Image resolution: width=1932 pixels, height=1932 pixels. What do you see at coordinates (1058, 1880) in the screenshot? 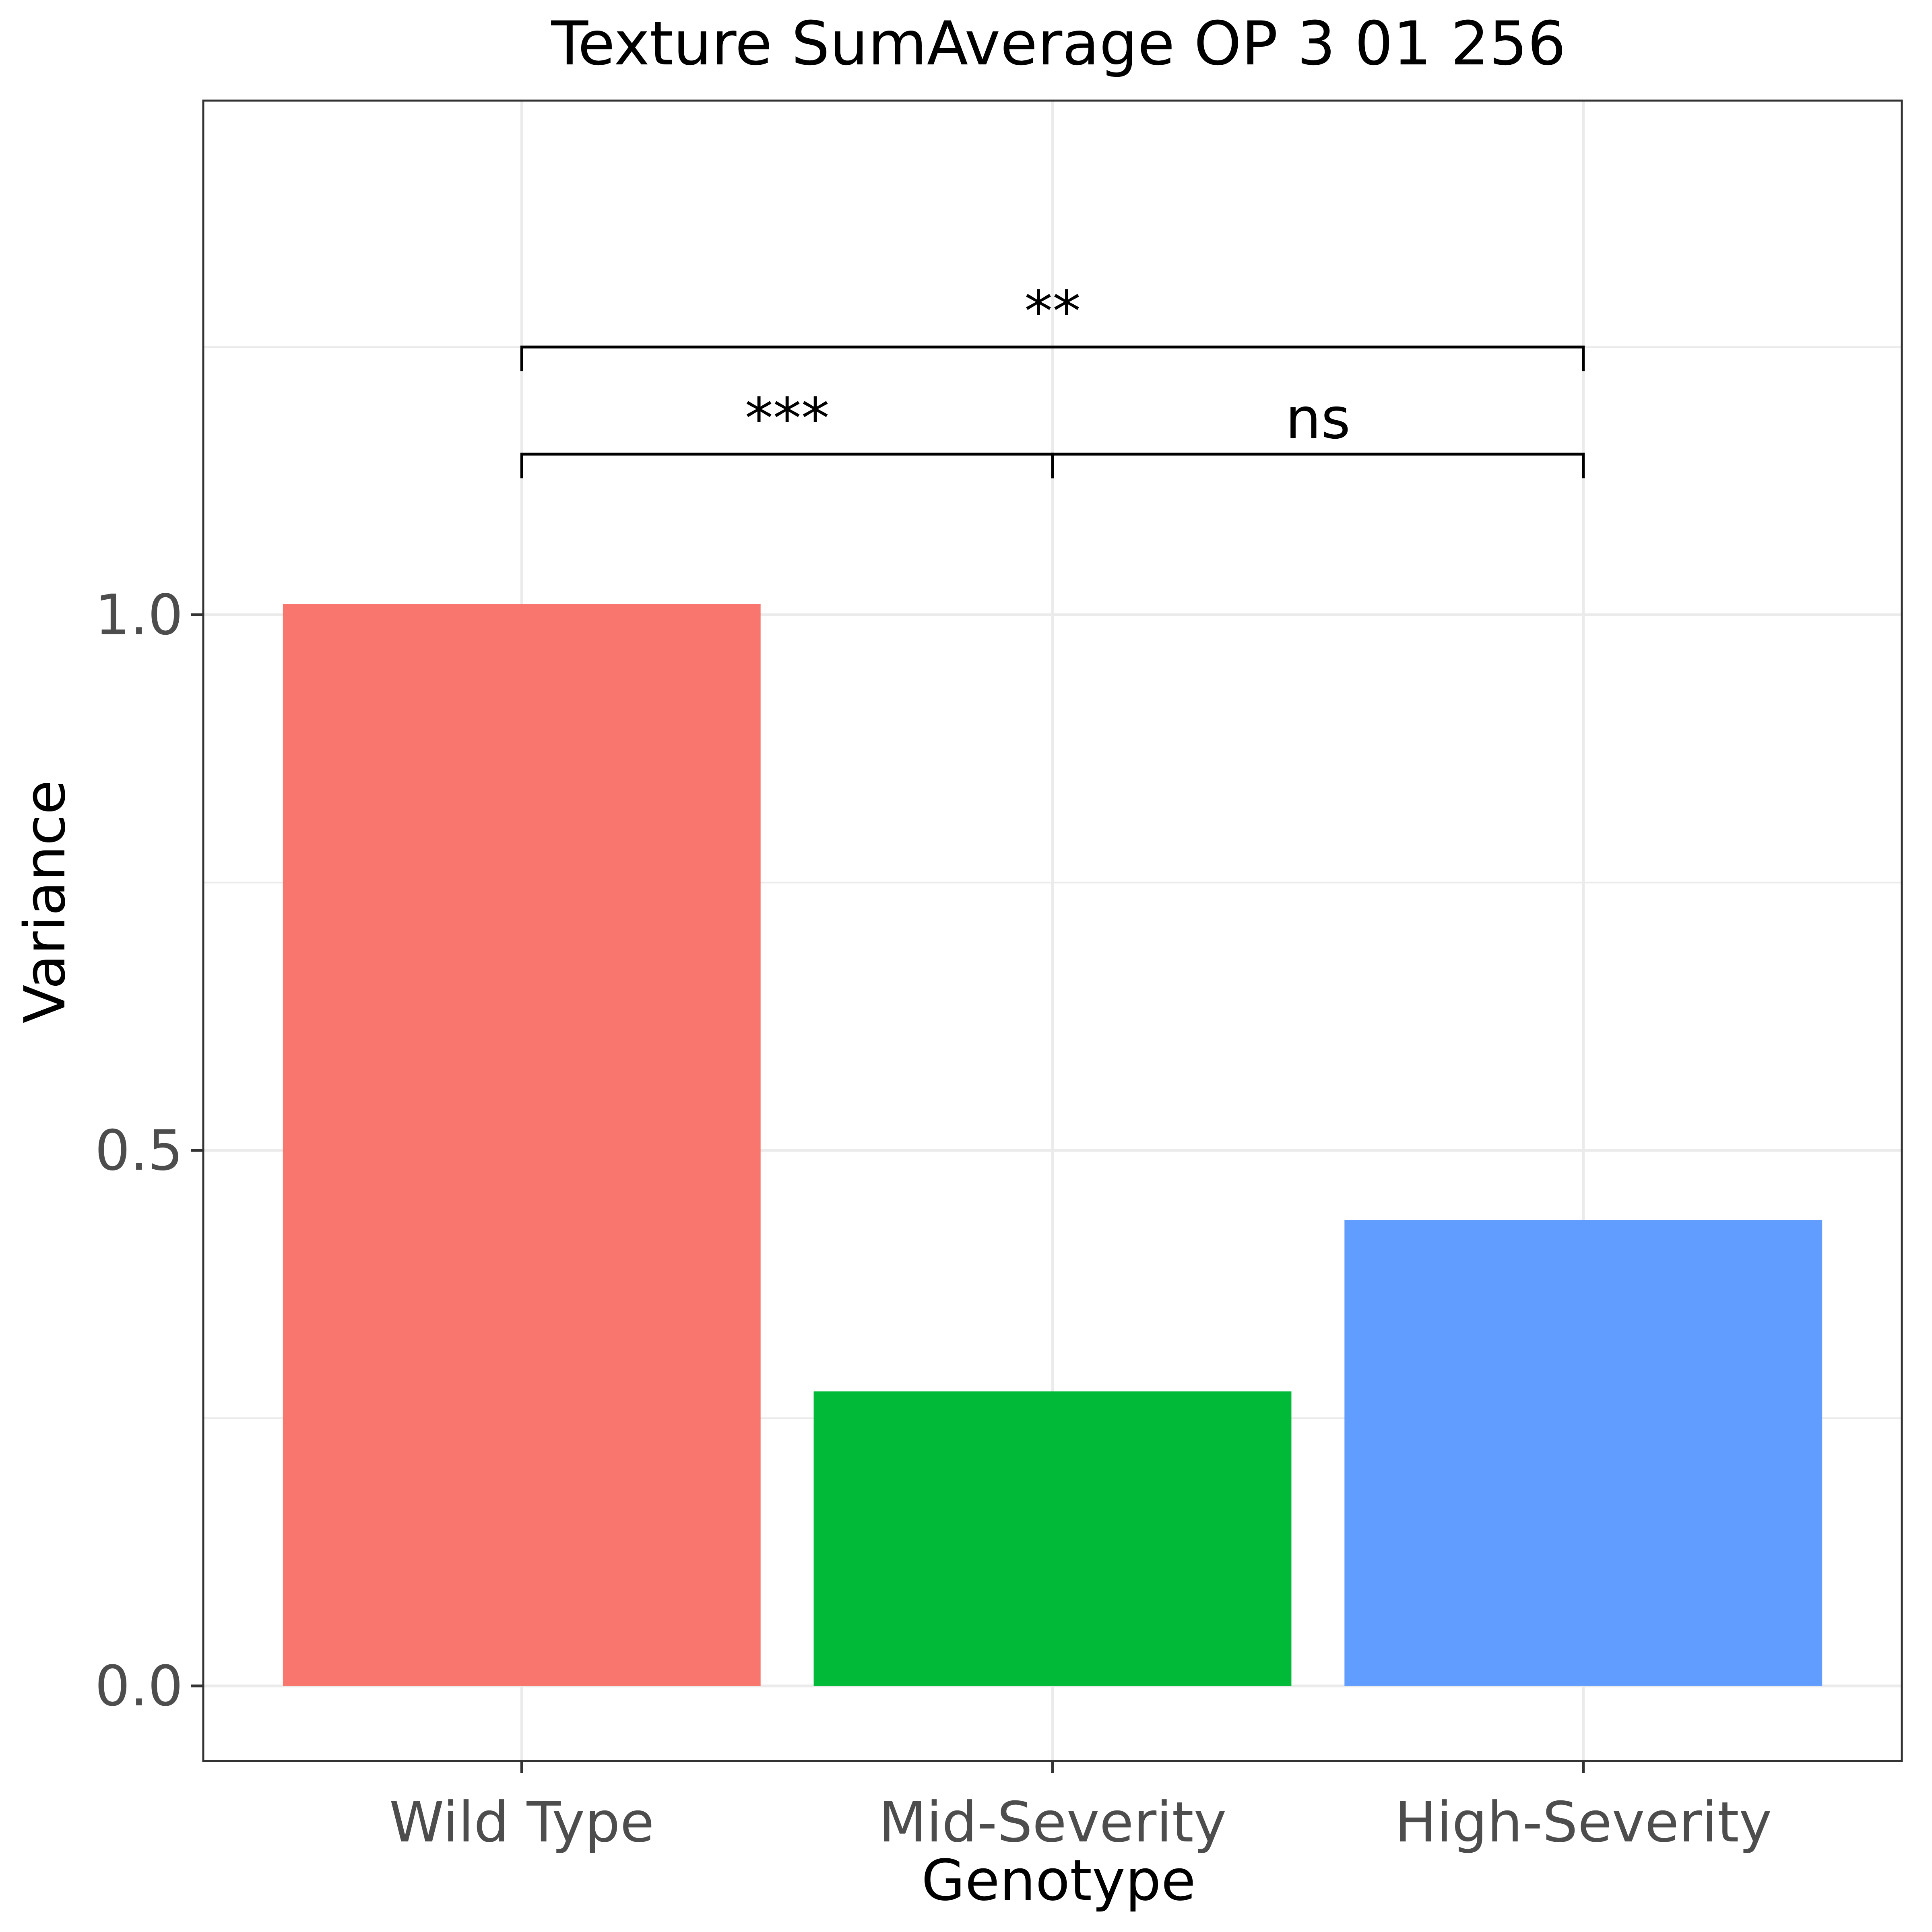
I see `x-axis-title: Genotype` at bounding box center [1058, 1880].